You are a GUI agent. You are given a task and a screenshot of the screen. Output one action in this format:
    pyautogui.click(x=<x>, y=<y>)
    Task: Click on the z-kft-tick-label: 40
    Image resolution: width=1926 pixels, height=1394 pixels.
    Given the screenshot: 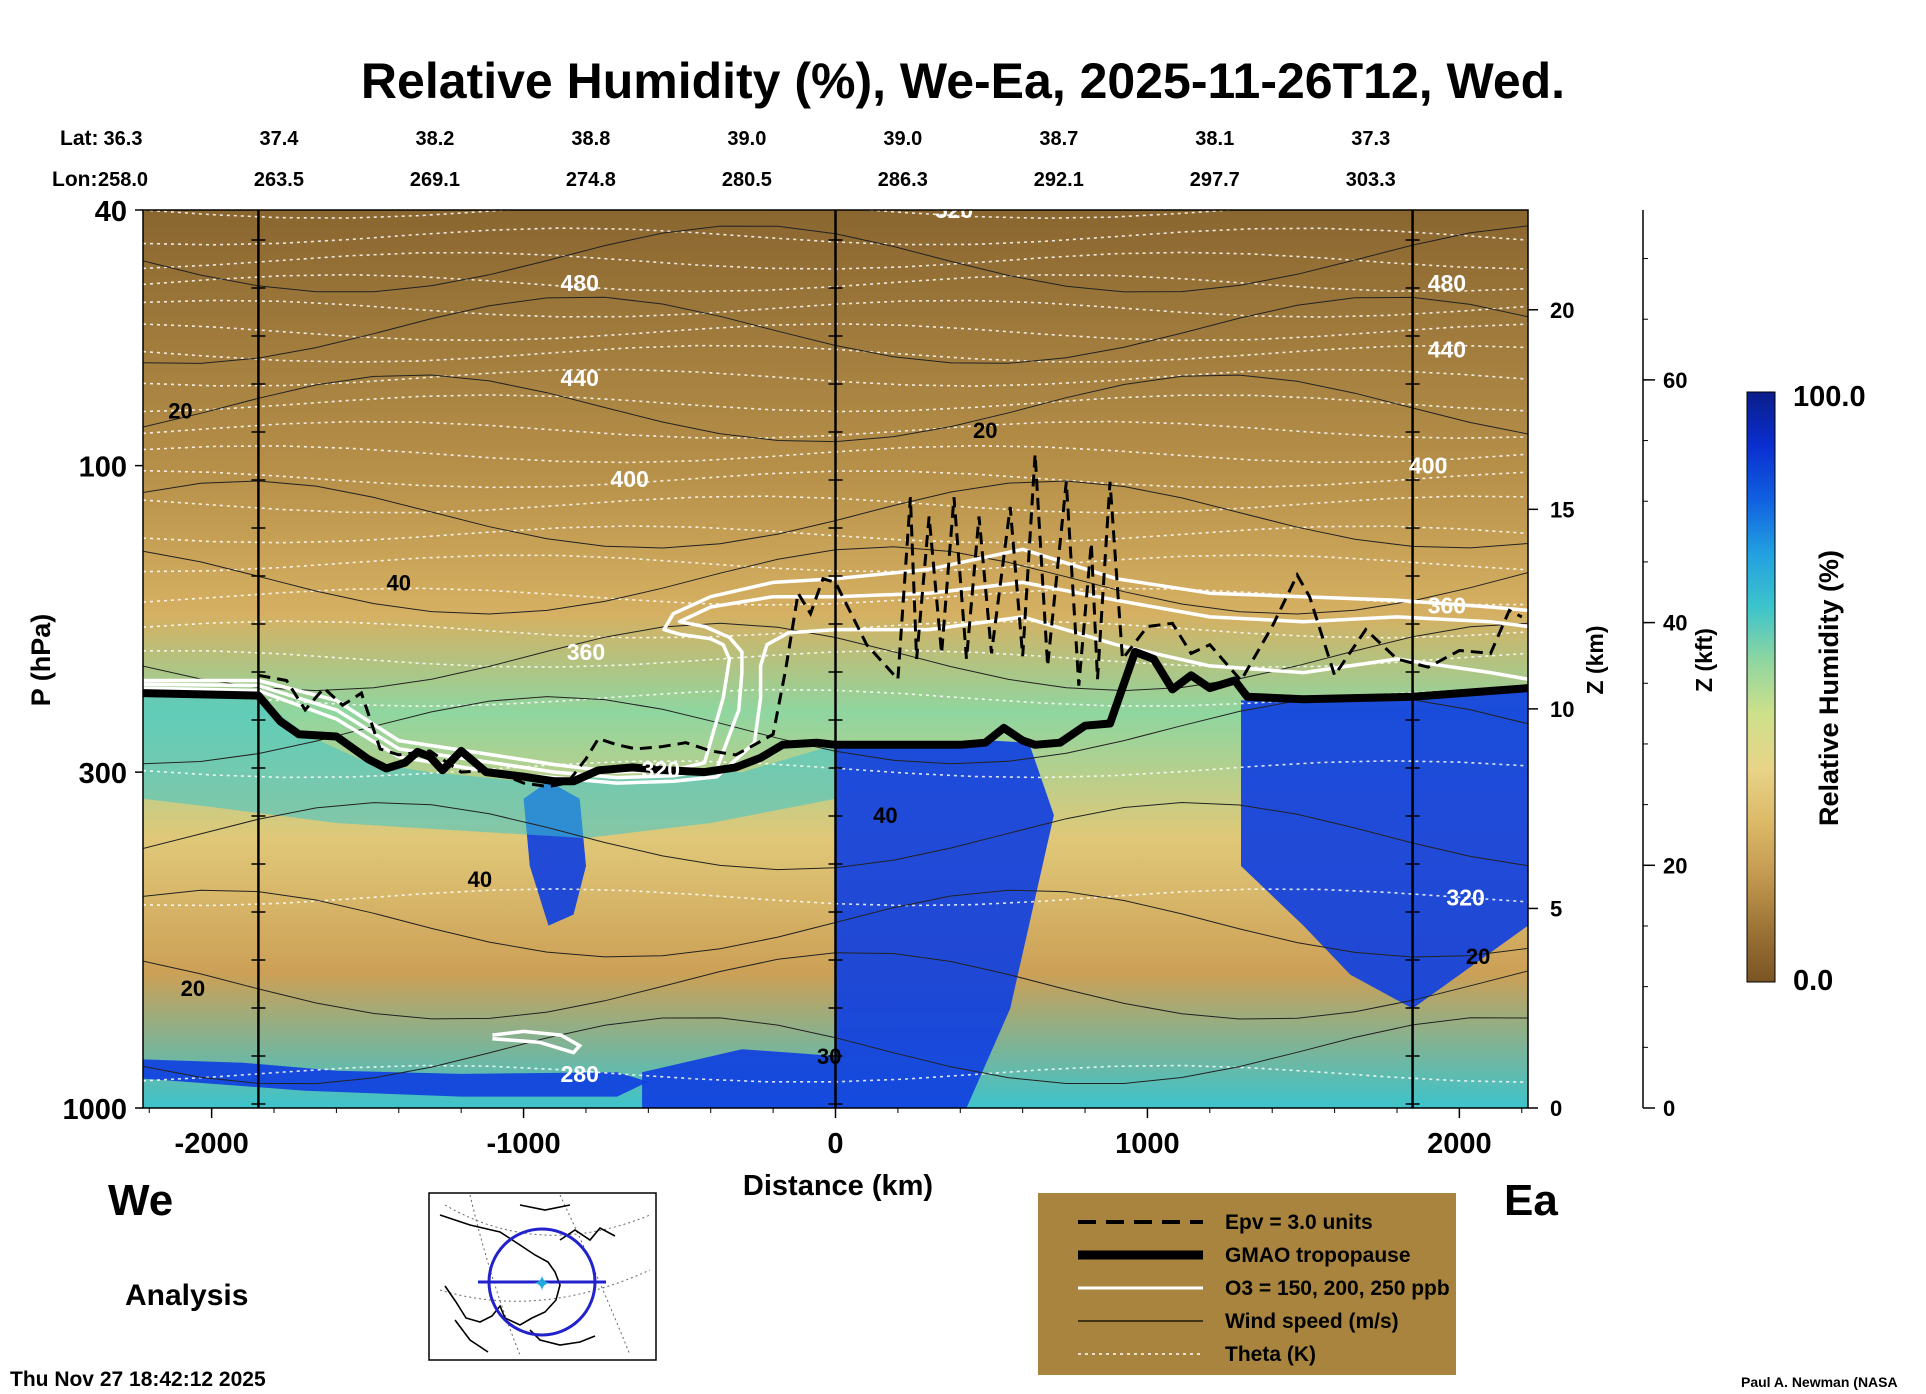 What is the action you would take?
    pyautogui.click(x=1675, y=623)
    